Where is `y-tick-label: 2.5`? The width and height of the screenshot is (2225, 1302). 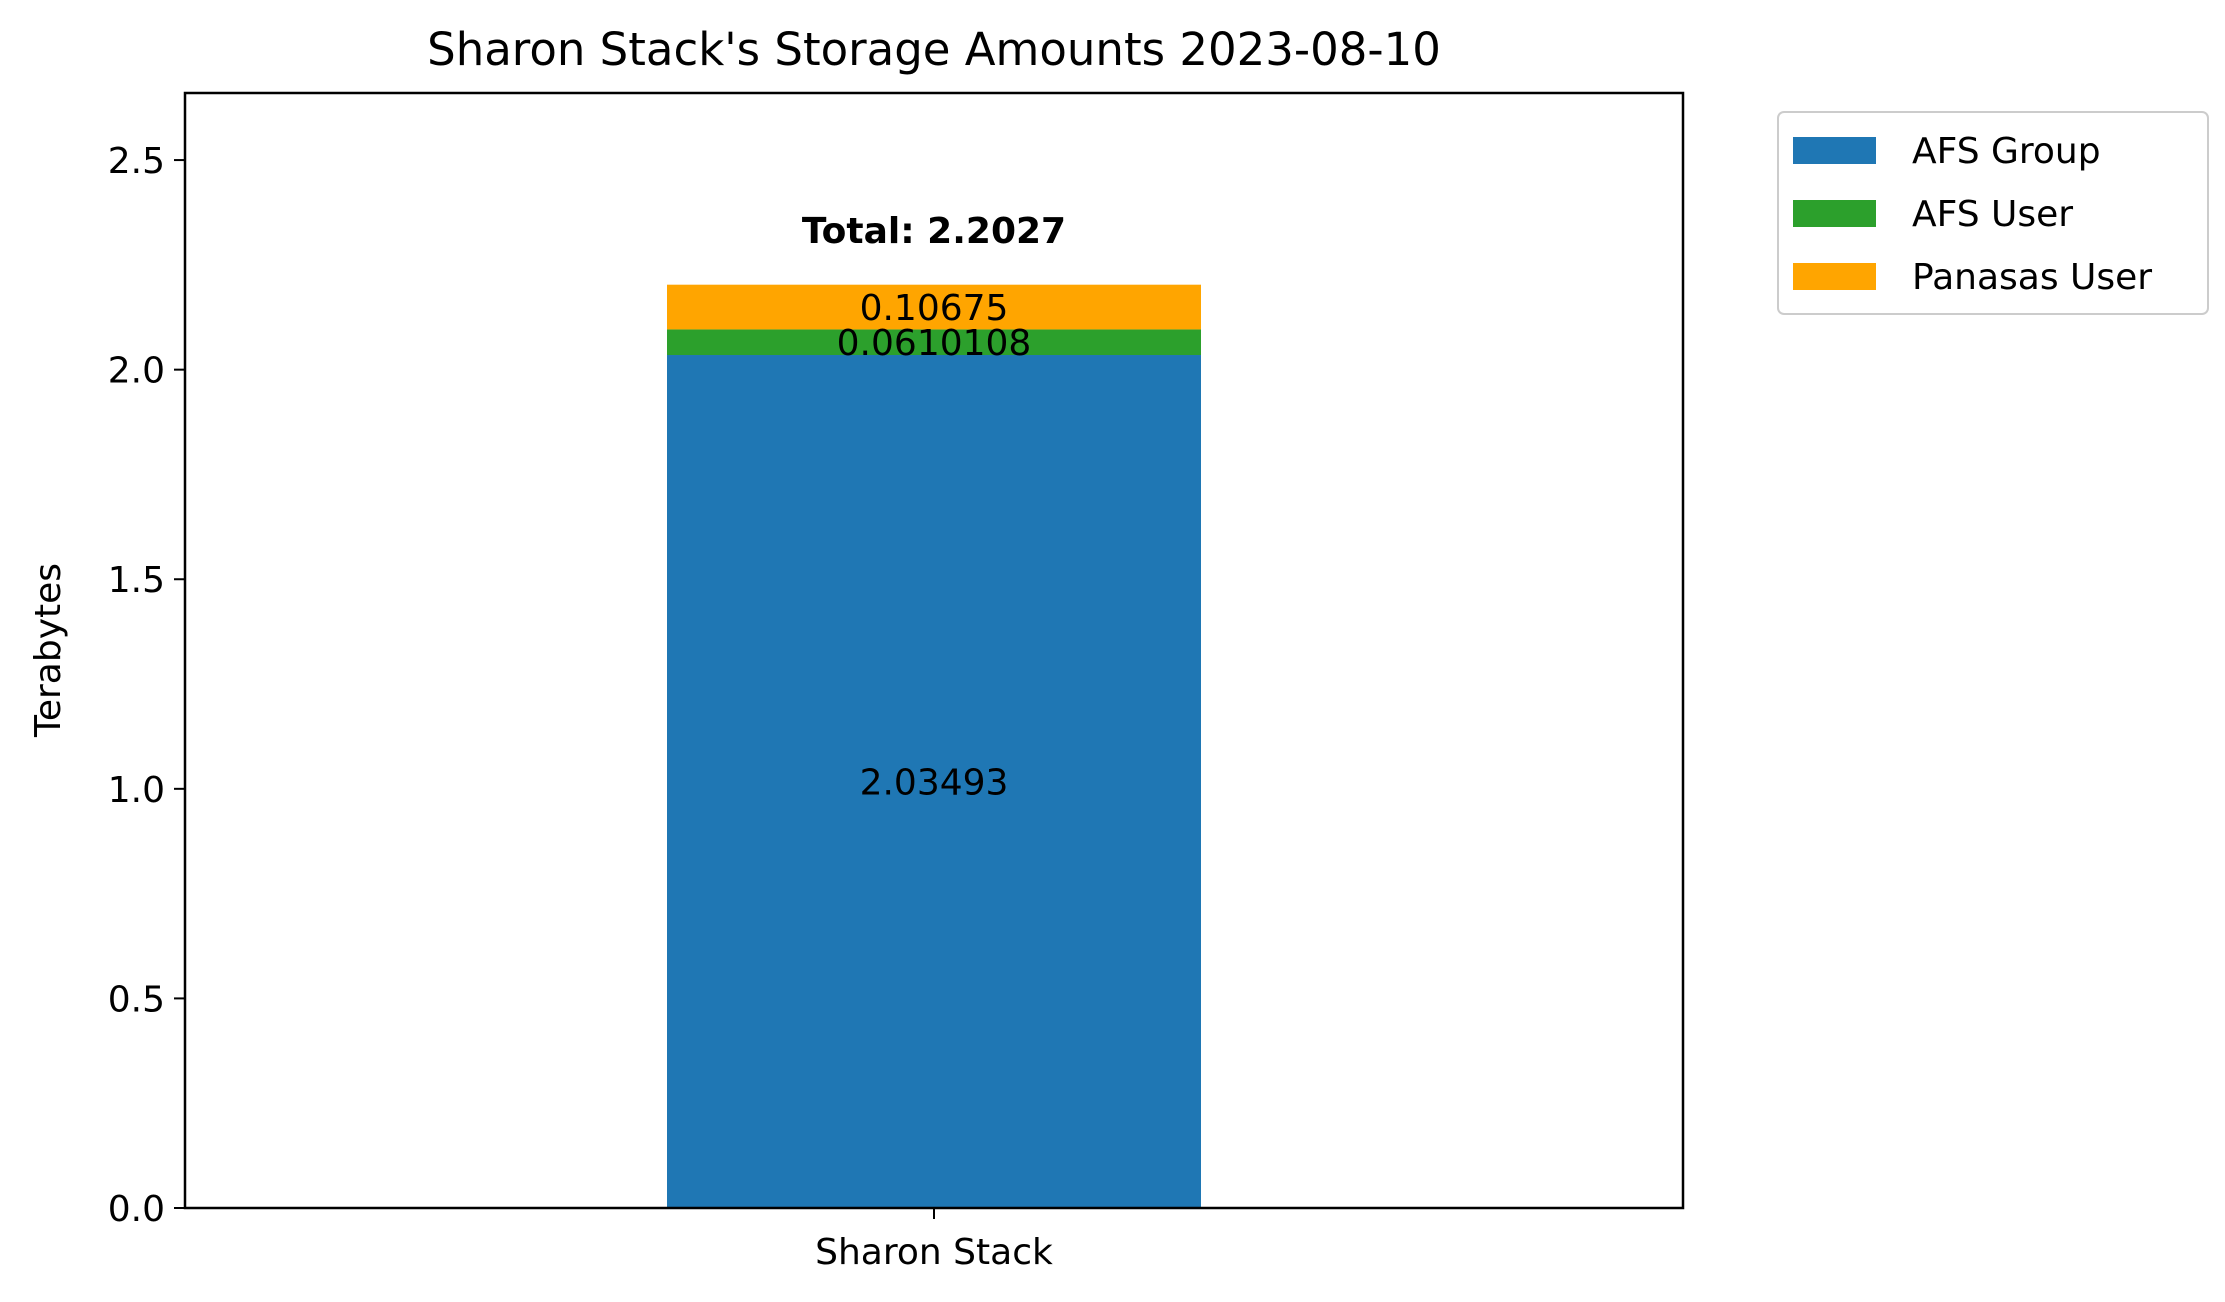 y-tick-label: 2.5 is located at coordinates (136, 161).